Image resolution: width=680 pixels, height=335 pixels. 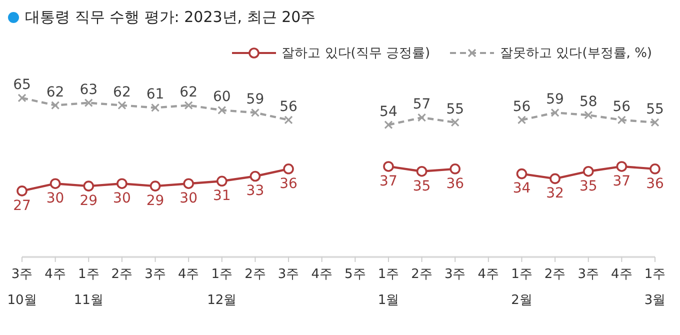 I want to click on data-label: 27, so click(x=22, y=206).